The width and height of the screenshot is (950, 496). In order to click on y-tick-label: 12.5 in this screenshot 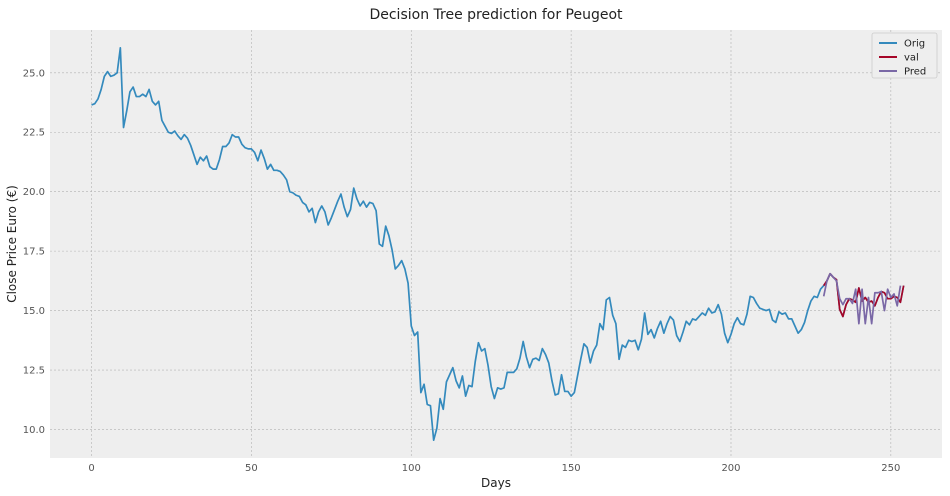, I will do `click(34, 371)`.